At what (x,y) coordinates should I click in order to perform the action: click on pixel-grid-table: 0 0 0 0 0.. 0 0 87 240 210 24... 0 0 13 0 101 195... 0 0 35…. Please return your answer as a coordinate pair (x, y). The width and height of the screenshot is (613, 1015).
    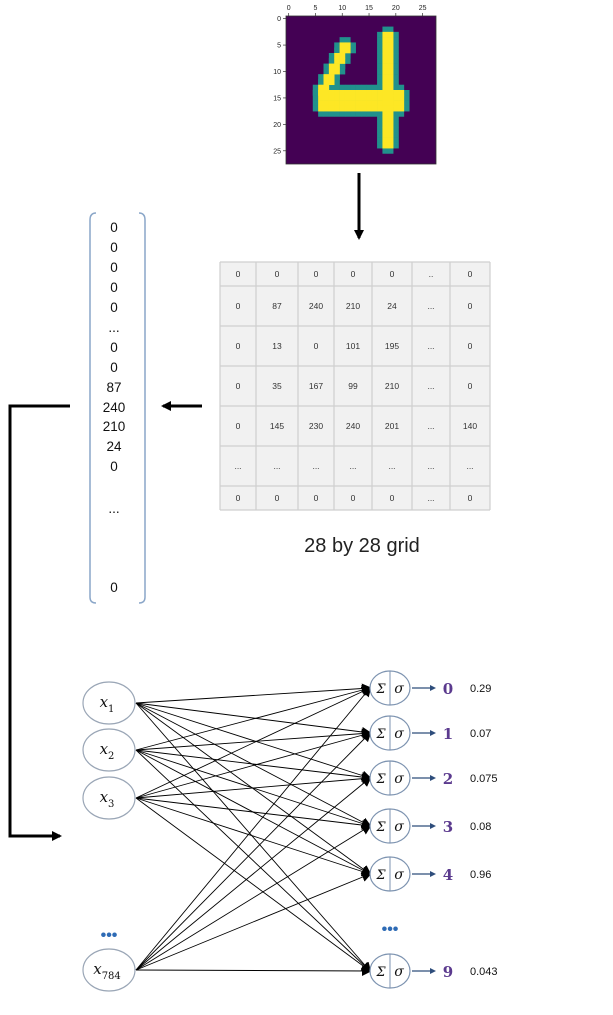
    Looking at the image, I should click on (355, 386).